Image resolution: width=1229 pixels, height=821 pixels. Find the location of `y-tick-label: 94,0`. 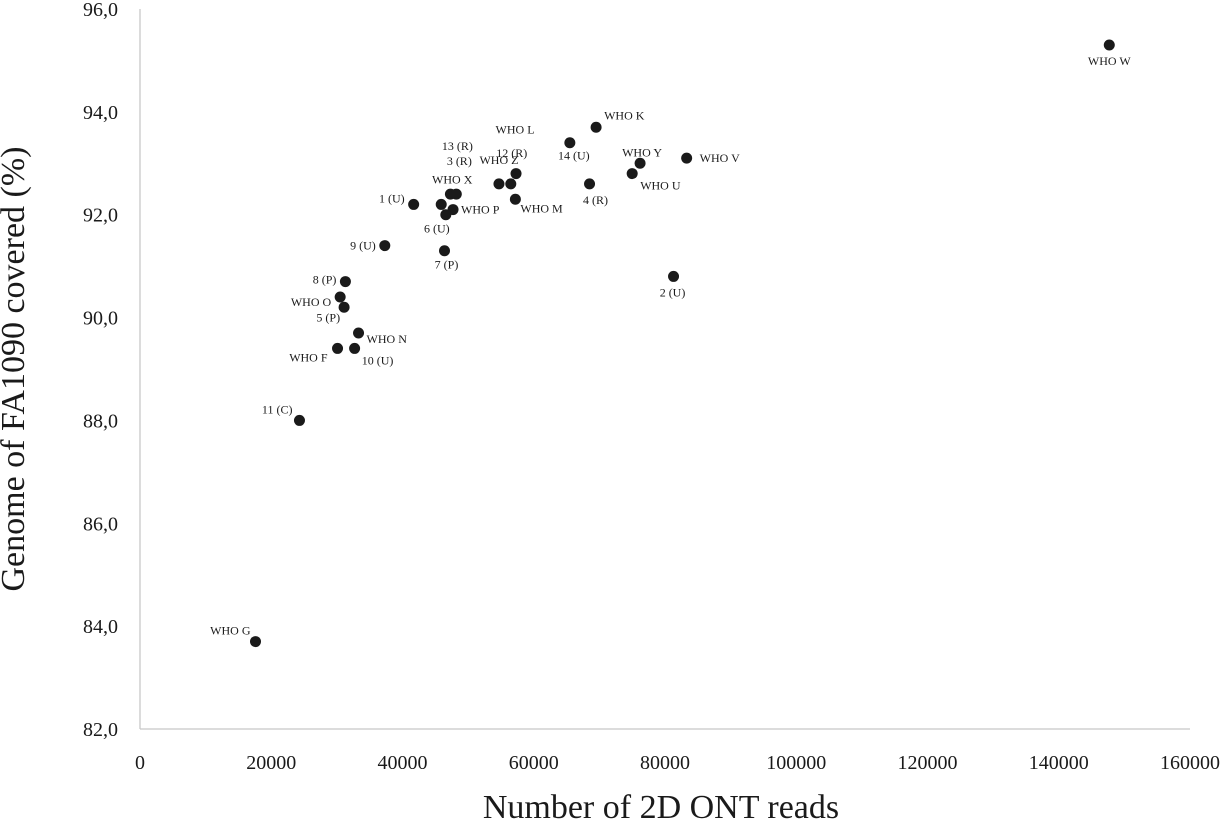

y-tick-label: 94,0 is located at coordinates (100, 113).